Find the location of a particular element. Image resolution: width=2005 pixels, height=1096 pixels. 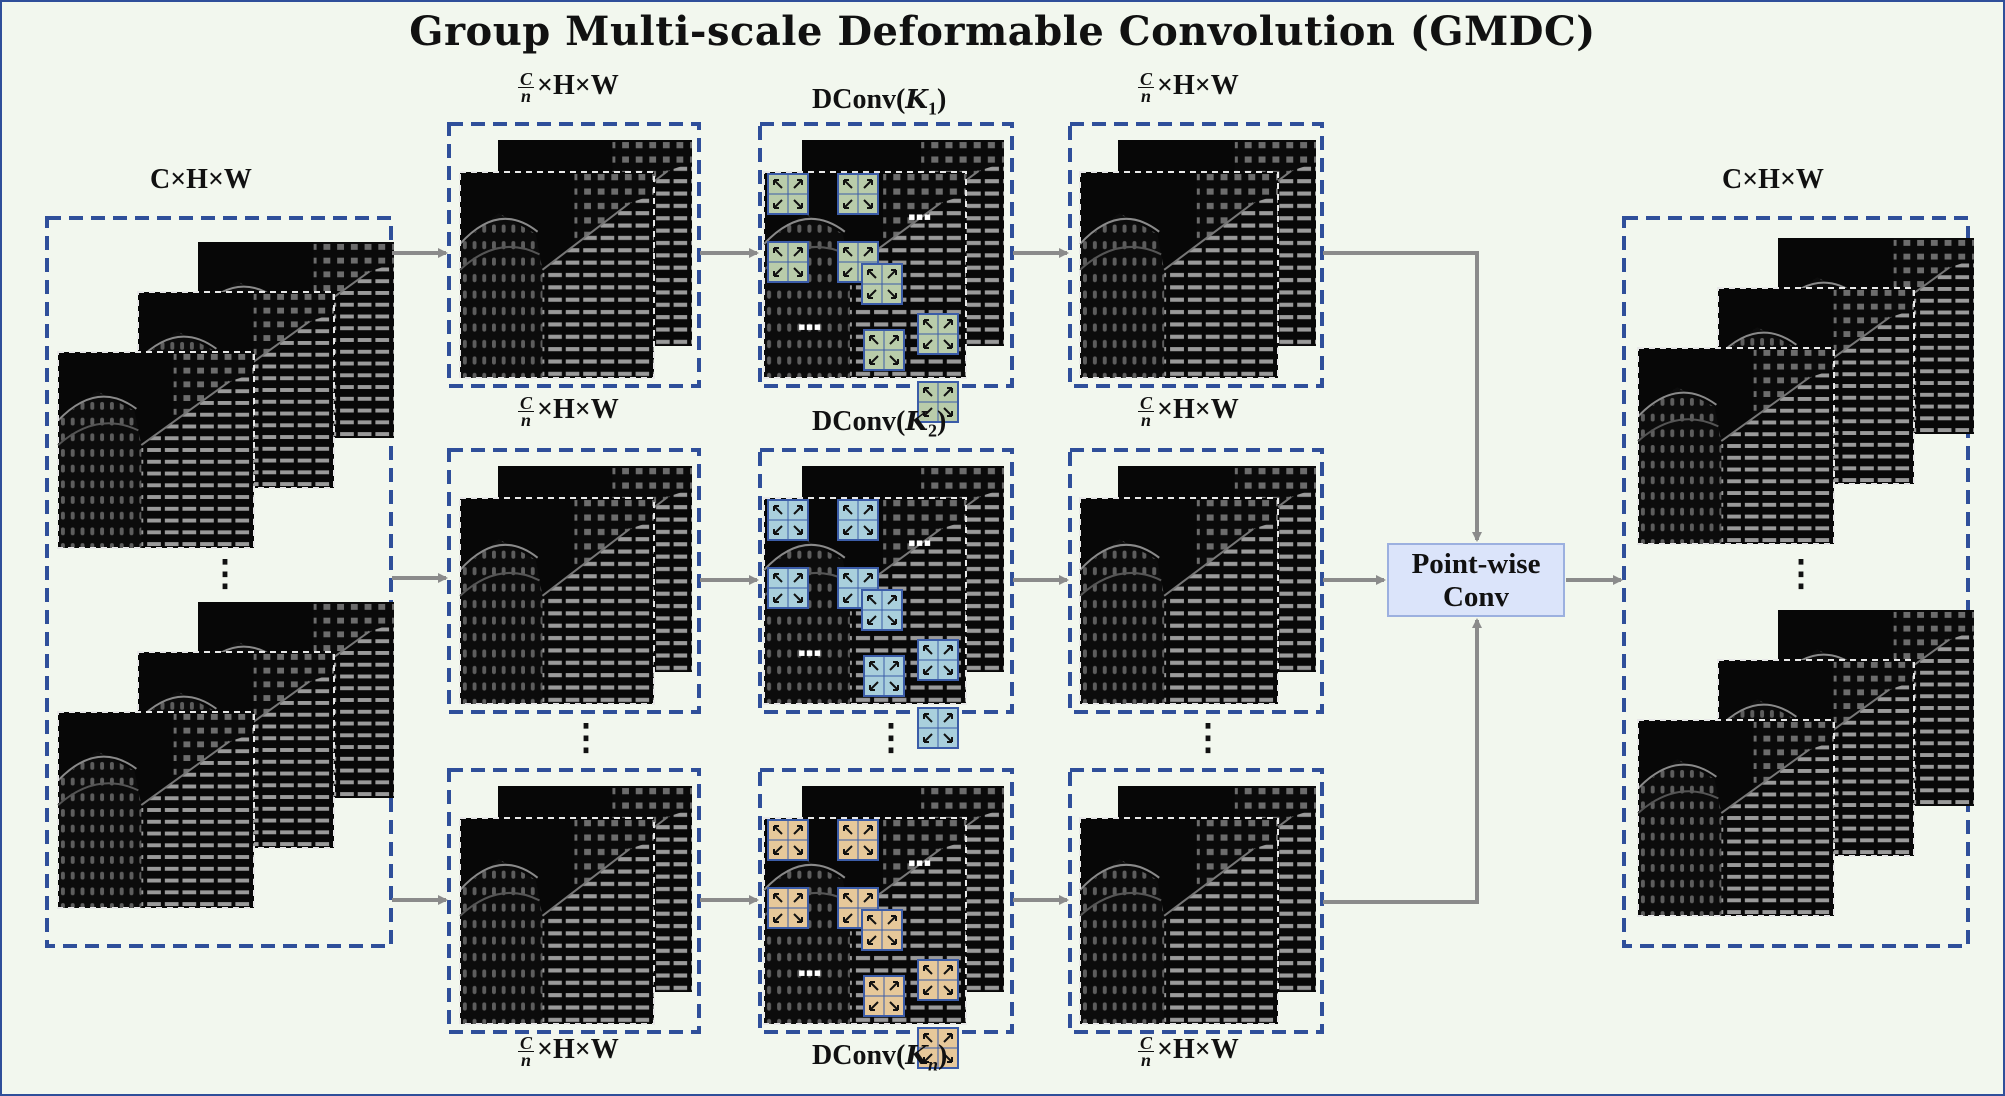

dconv-row-n-dots-2: ▪▪▪ is located at coordinates (809, 972).